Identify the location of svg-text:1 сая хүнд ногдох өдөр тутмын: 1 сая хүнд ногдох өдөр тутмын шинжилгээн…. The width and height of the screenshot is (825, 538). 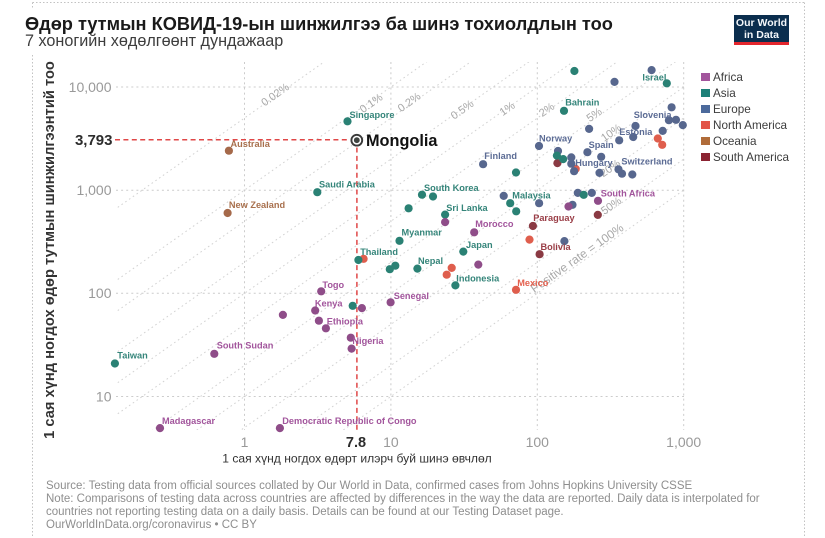
(50, 250).